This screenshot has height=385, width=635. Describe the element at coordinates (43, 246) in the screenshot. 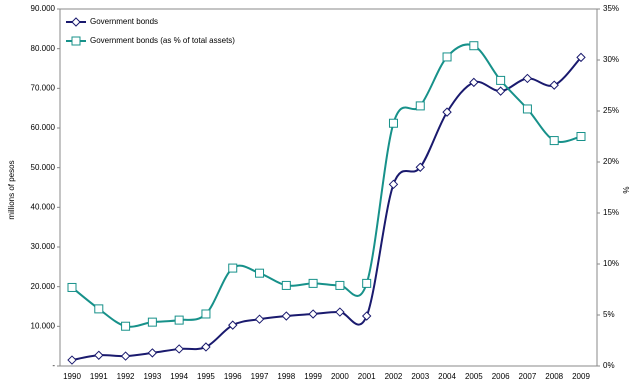

I see `y-tick-label: 30.000` at that location.